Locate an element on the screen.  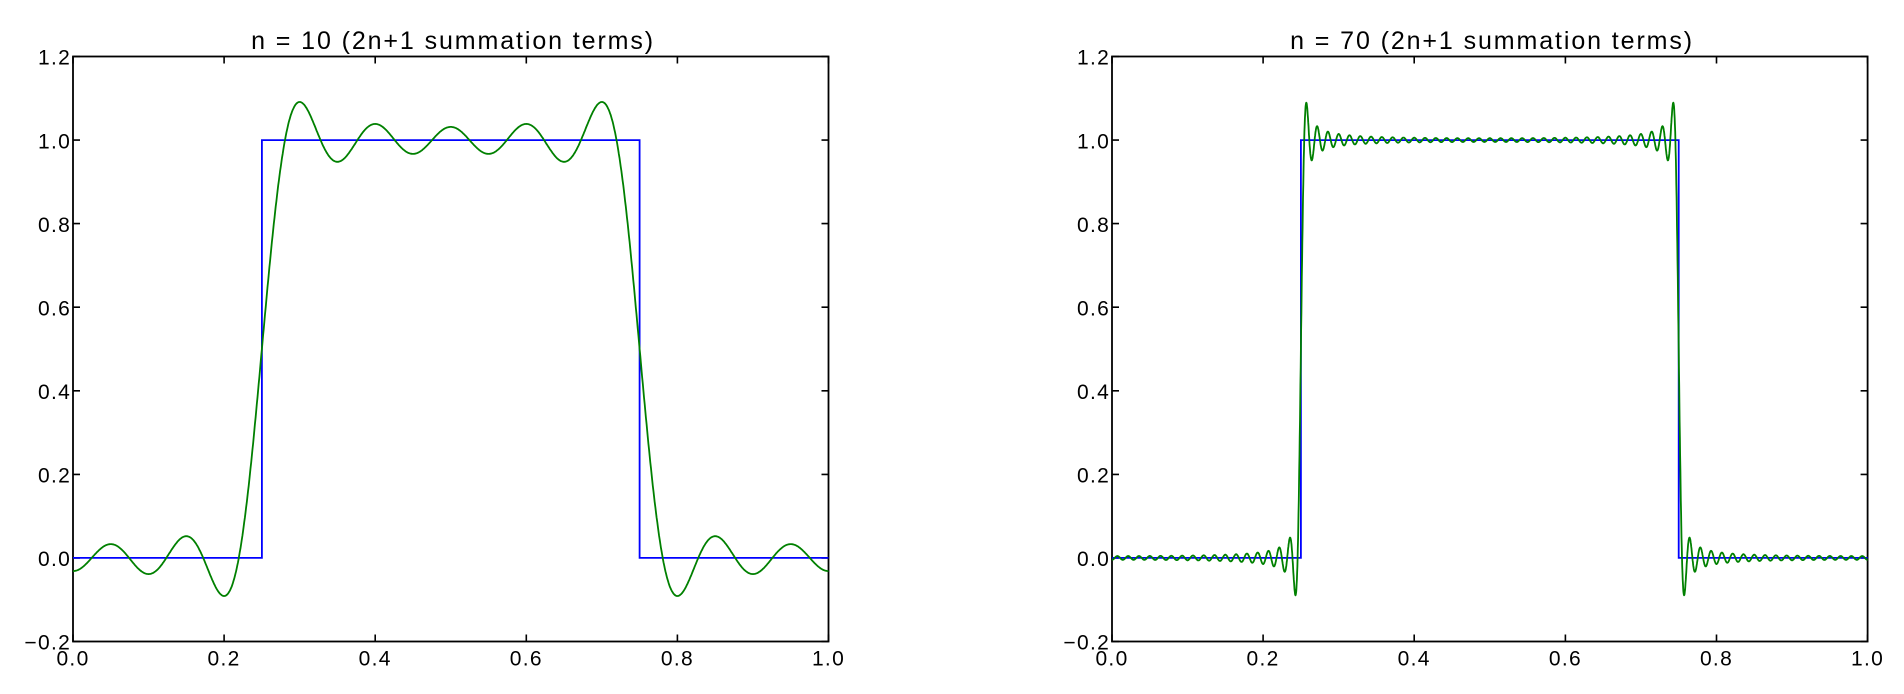
svg-text: n = 70 (2n+1 summation terms) is located at coordinates (1492, 41).